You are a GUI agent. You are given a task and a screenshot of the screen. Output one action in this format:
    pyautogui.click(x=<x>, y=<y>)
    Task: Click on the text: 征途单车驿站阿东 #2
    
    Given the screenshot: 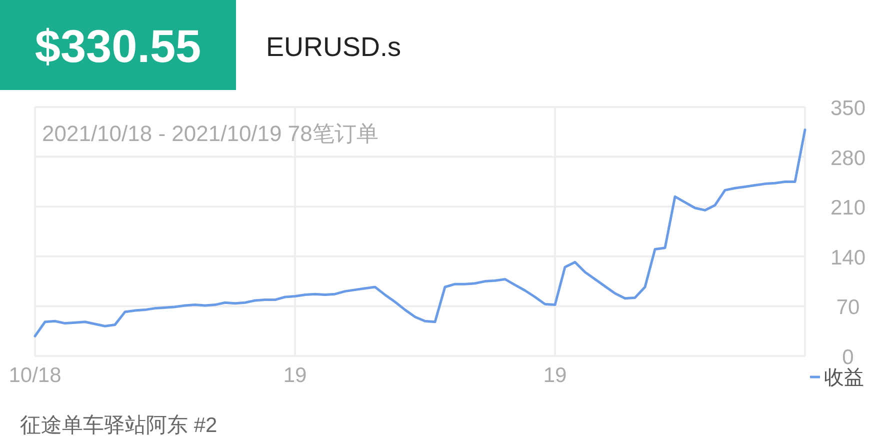 What is the action you would take?
    pyautogui.click(x=119, y=425)
    